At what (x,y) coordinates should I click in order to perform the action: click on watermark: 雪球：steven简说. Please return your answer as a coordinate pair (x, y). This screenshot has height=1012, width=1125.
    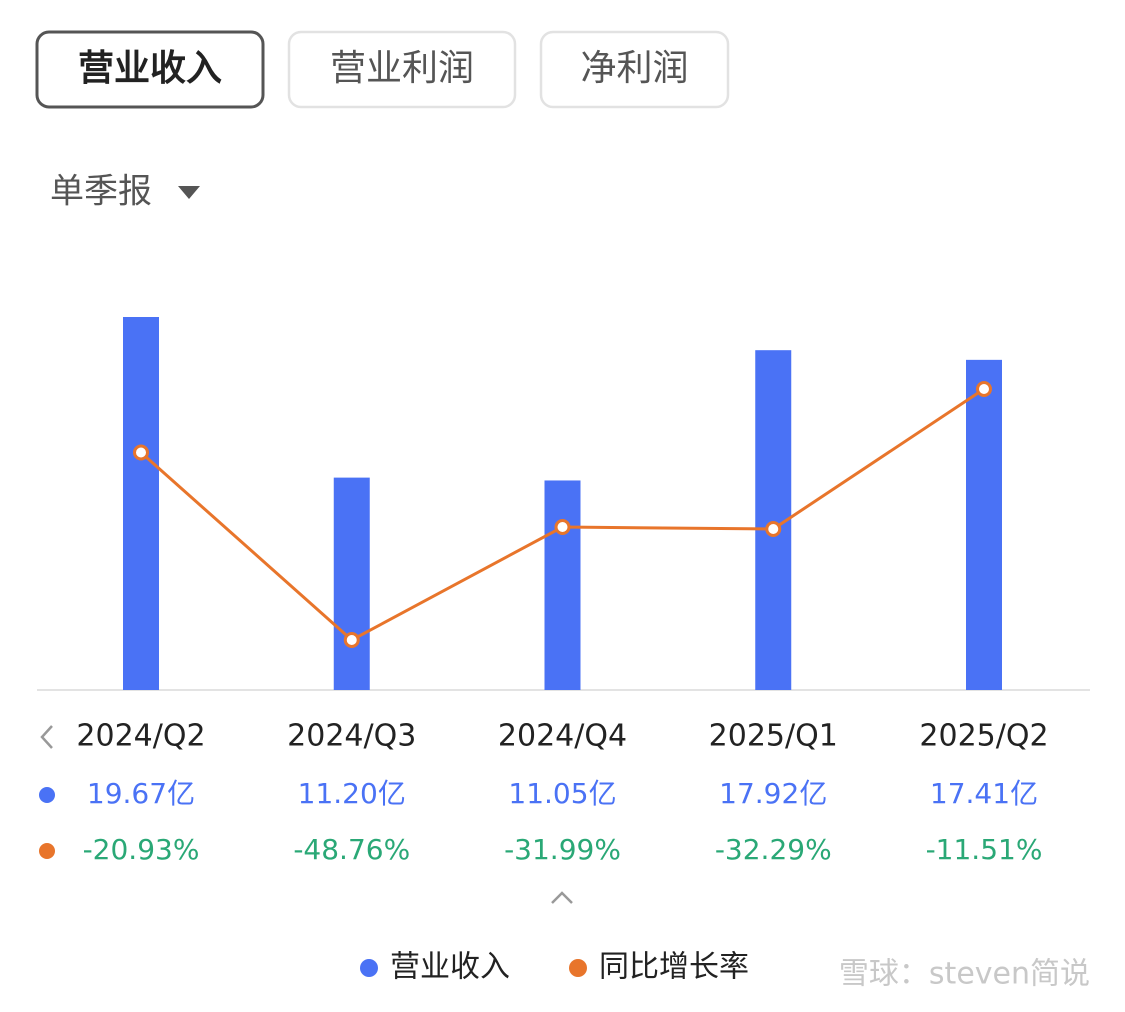
    Looking at the image, I should click on (964, 974).